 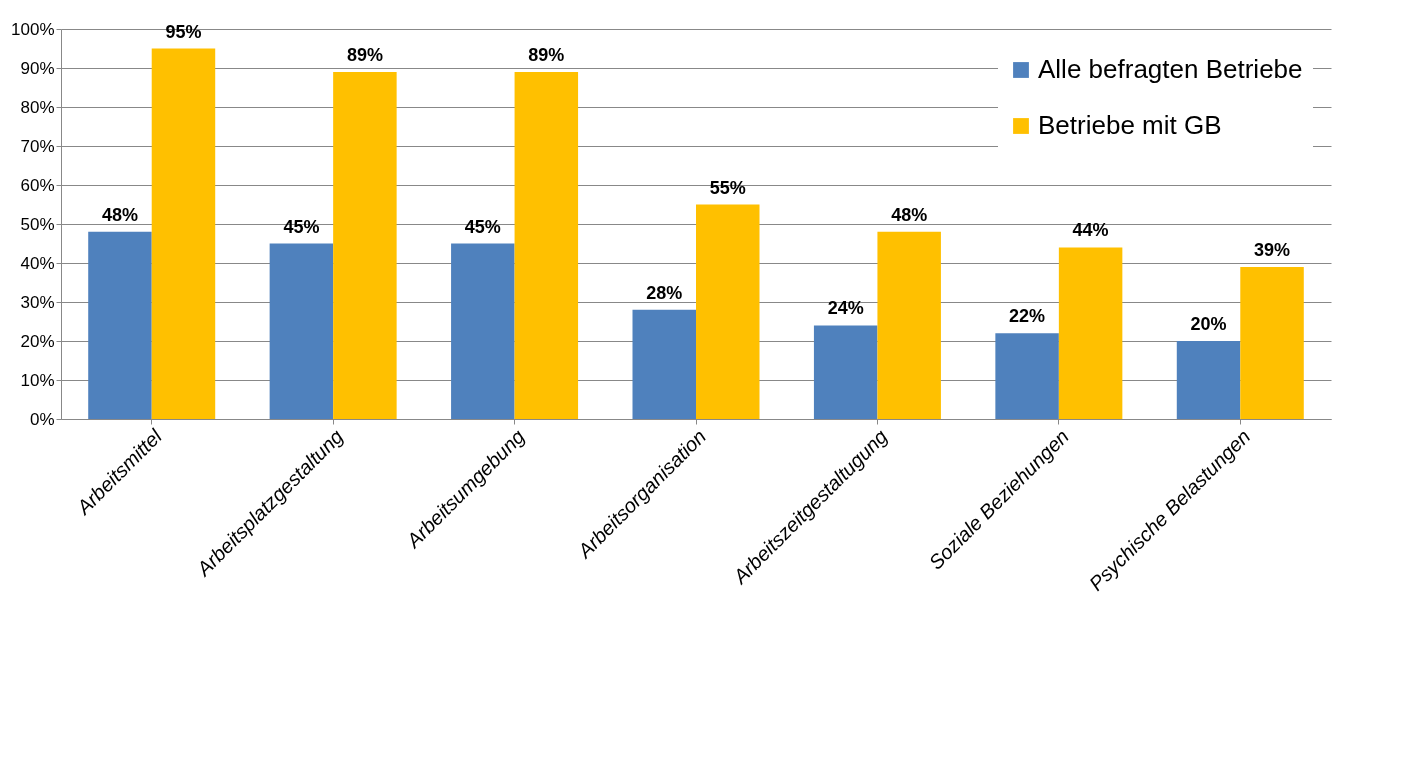 What do you see at coordinates (1170, 69) in the screenshot?
I see `legend-label: Alle befragten Betriebe` at bounding box center [1170, 69].